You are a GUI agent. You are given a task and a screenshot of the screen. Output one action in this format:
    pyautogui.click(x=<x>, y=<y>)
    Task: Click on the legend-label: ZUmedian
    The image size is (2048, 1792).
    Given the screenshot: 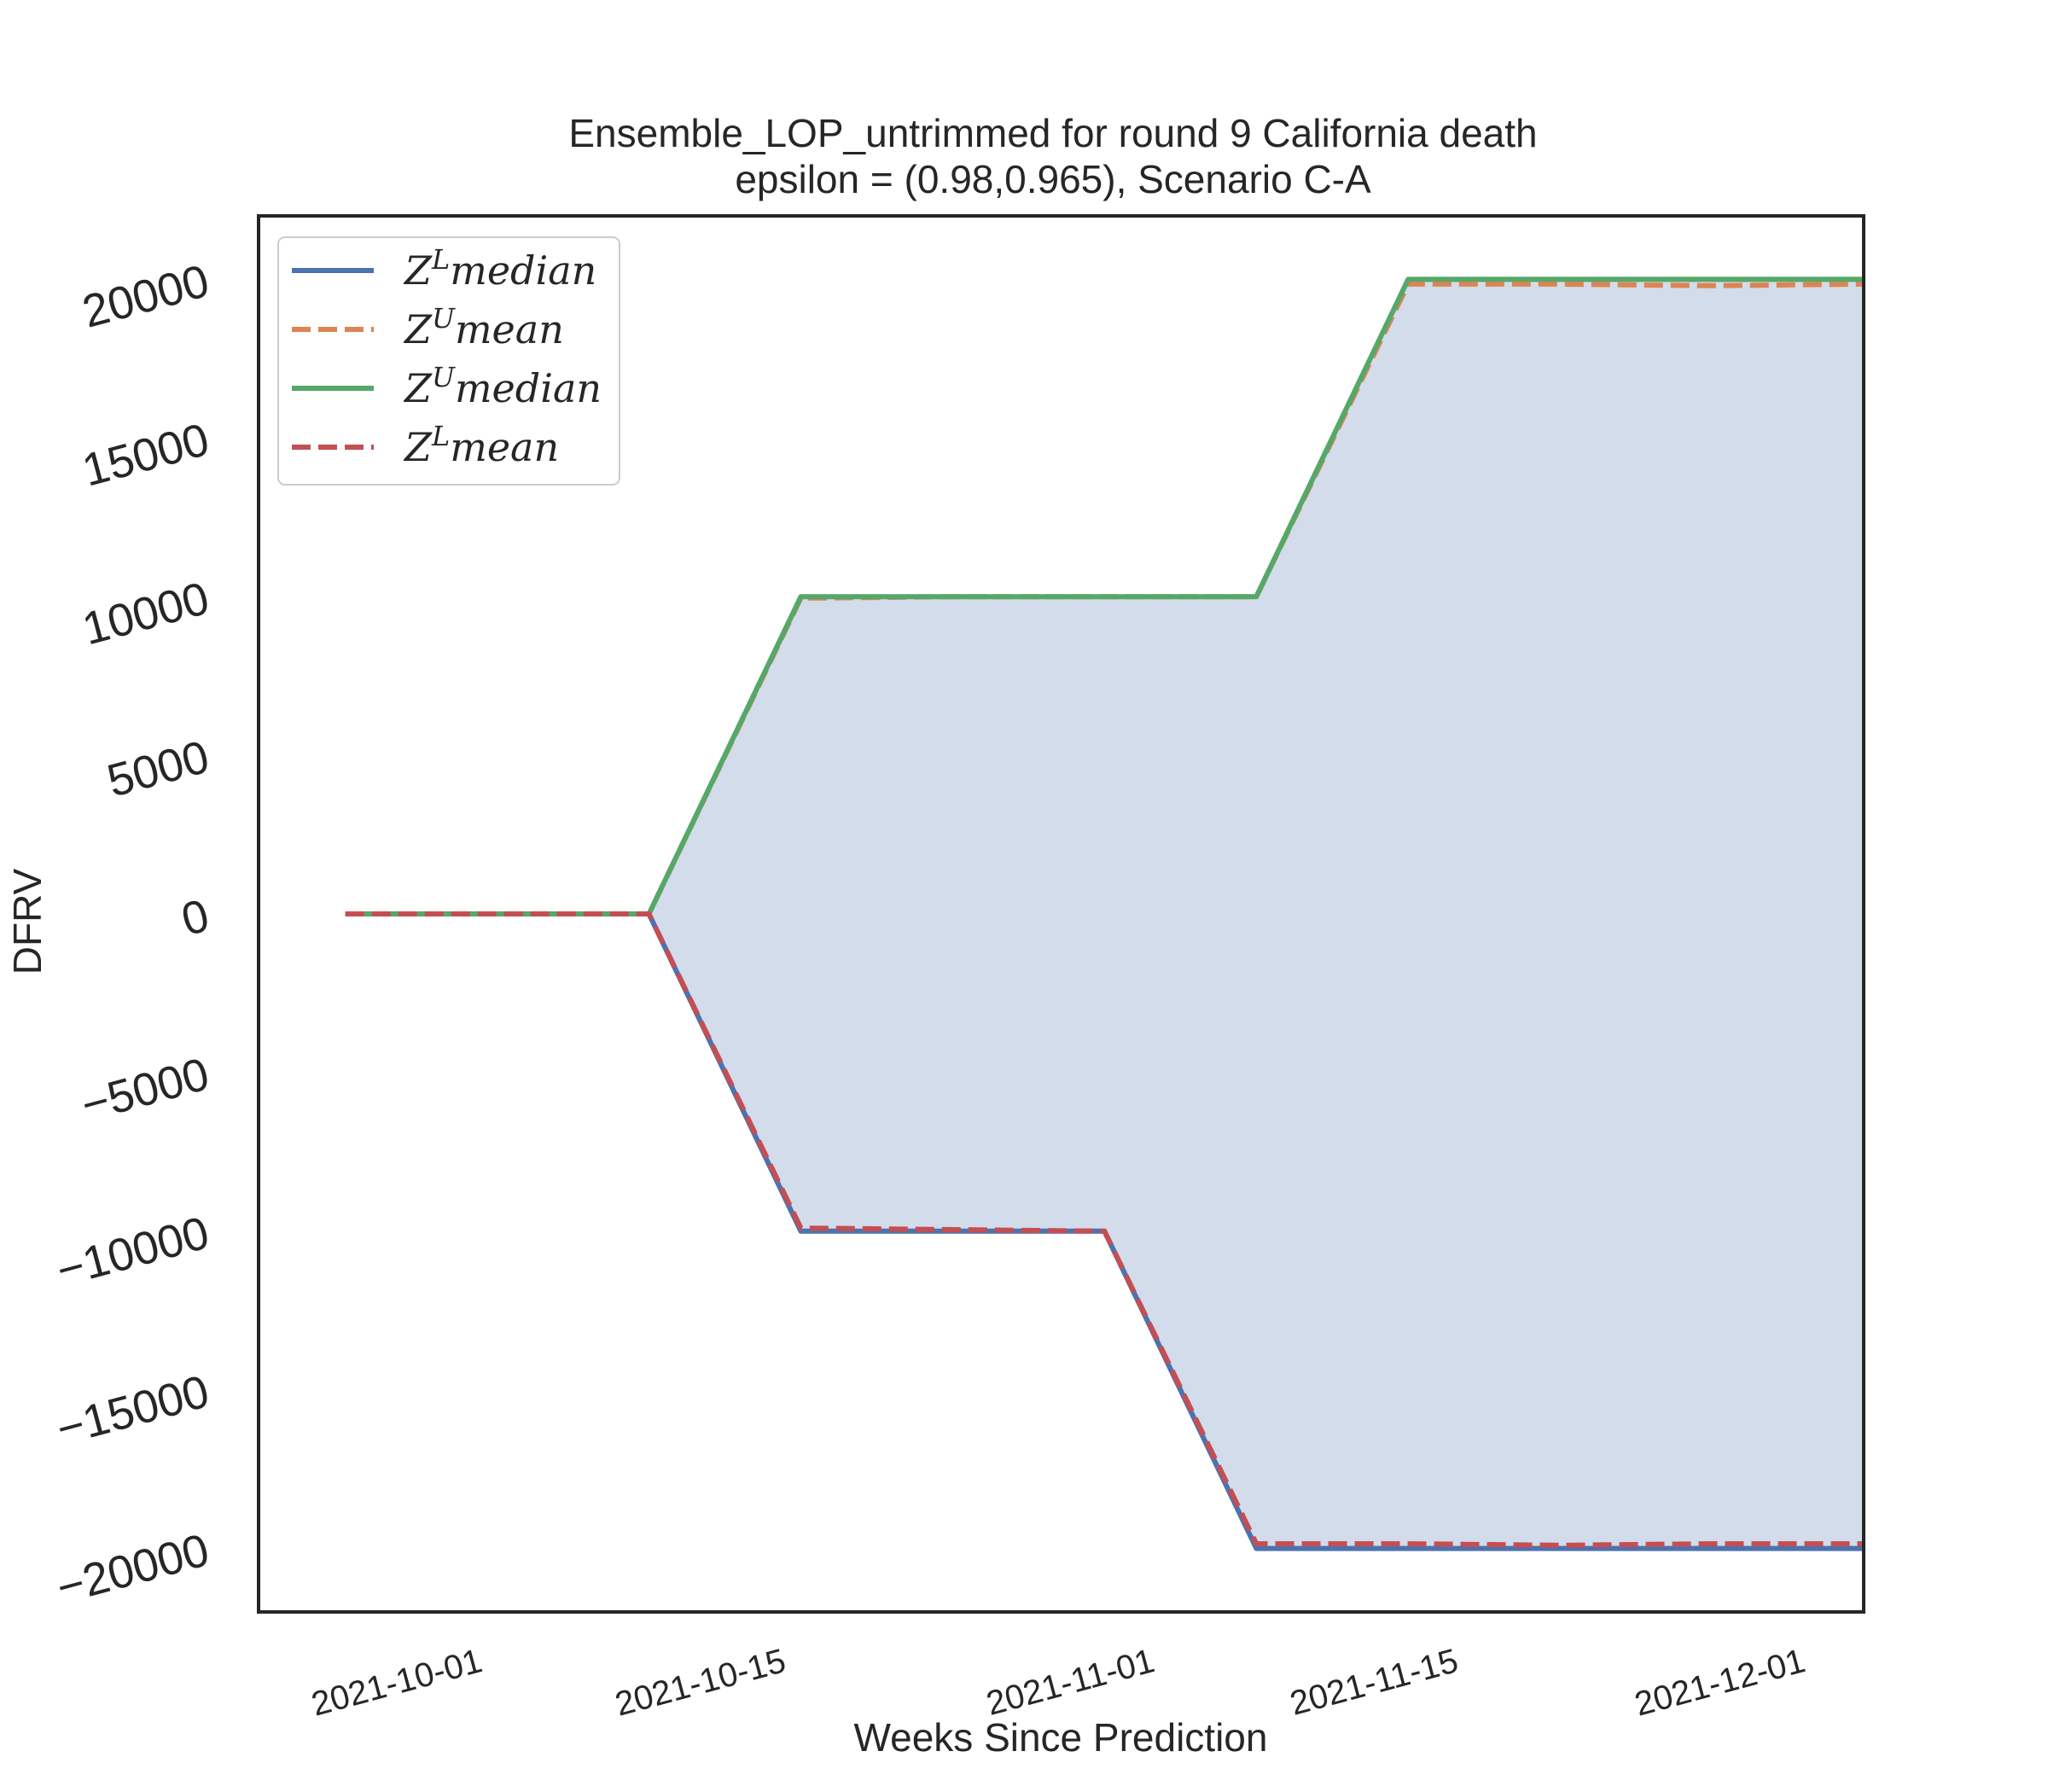 What is the action you would take?
    pyautogui.click(x=503, y=386)
    